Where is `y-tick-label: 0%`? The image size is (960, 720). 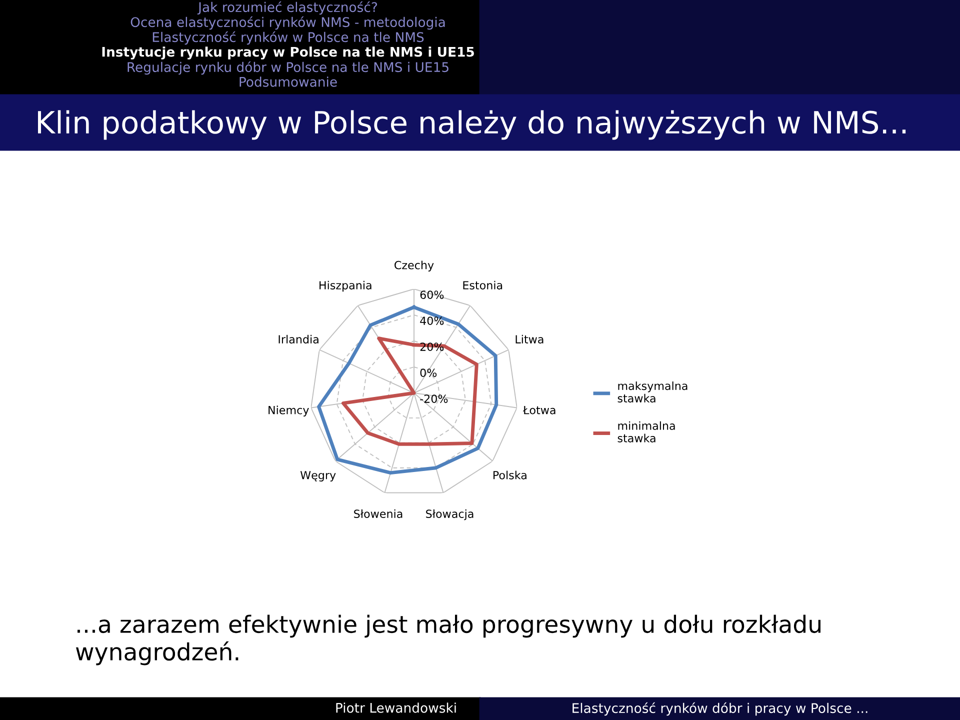
y-tick-label: 0% is located at coordinates (428, 372).